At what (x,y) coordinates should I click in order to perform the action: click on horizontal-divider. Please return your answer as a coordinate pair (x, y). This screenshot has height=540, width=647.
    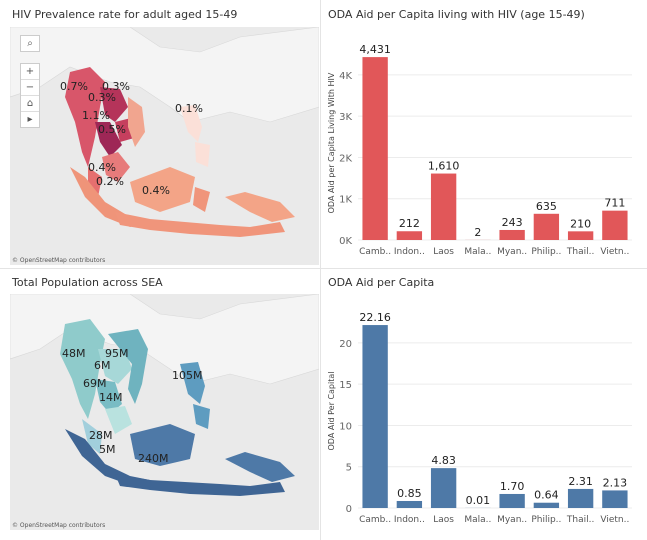
    Looking at the image, I should click on (323, 268).